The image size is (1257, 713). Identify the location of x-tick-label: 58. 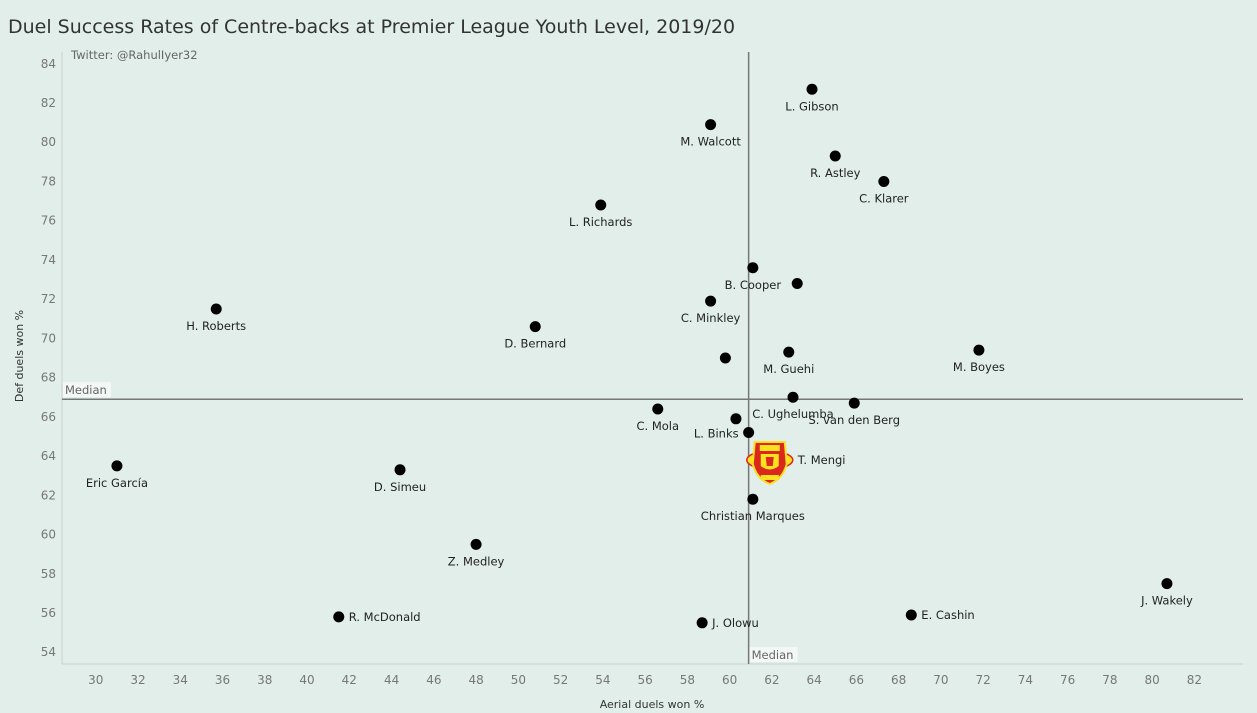
(687, 680).